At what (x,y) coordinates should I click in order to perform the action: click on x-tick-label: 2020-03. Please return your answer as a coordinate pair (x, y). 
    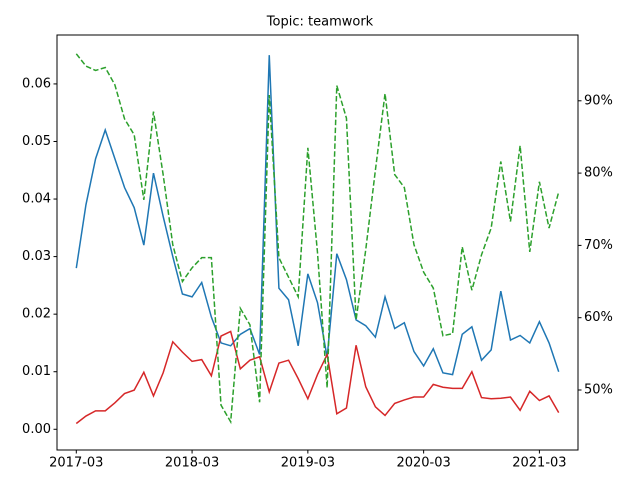
    Looking at the image, I should click on (423, 463).